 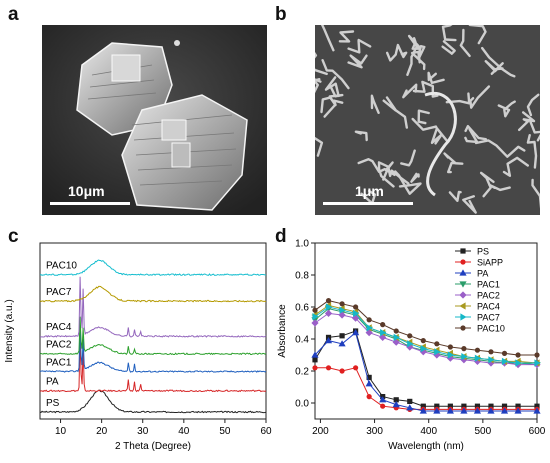 I want to click on legend-marker-PAC7, so click(x=463, y=317).